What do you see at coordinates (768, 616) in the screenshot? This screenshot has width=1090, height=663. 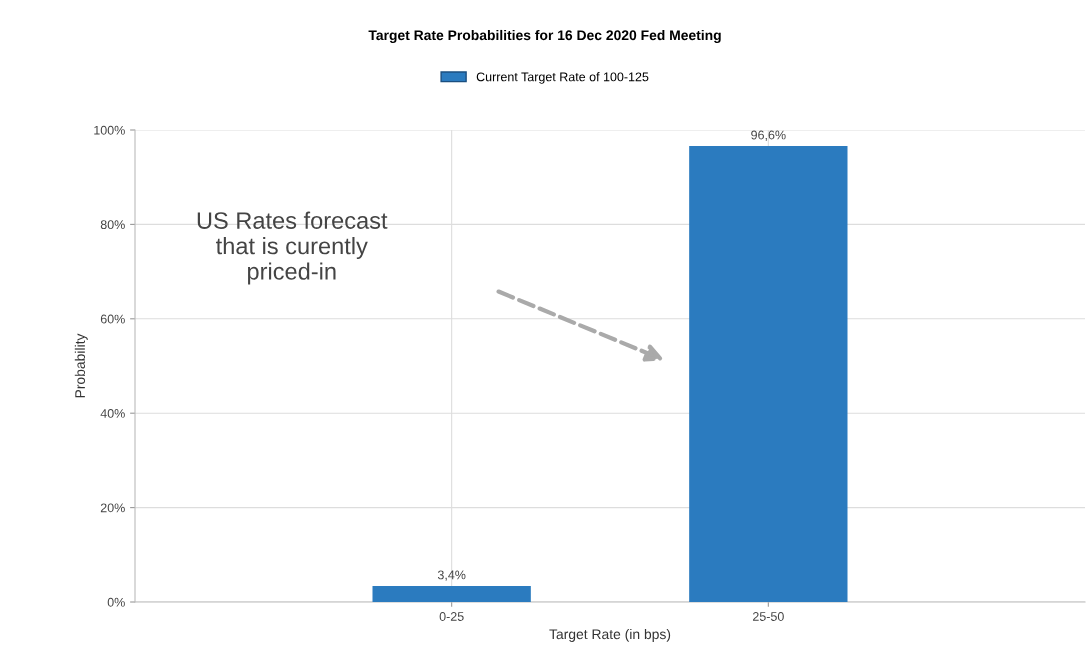 I see `x-tick-label: 25-50` at bounding box center [768, 616].